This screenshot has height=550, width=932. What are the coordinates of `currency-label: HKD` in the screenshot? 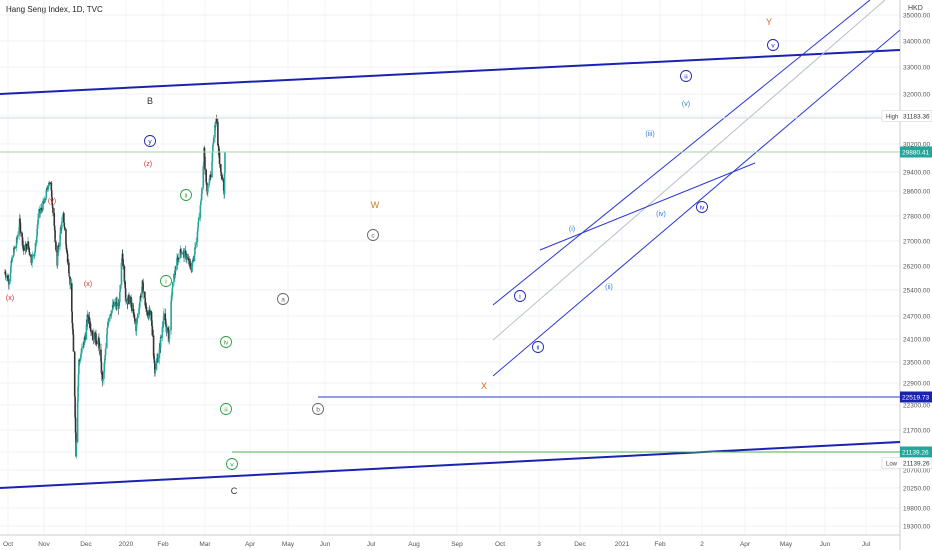 It's located at (915, 8).